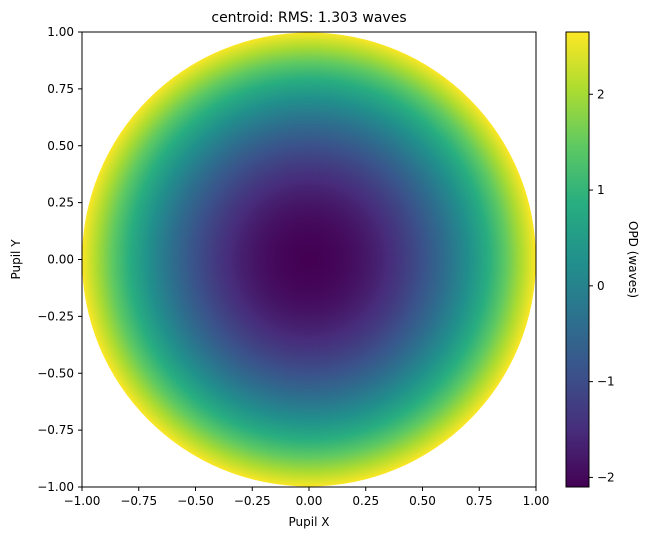 This screenshot has height=540, width=650. I want to click on x-tick-label: 0.50, so click(422, 501).